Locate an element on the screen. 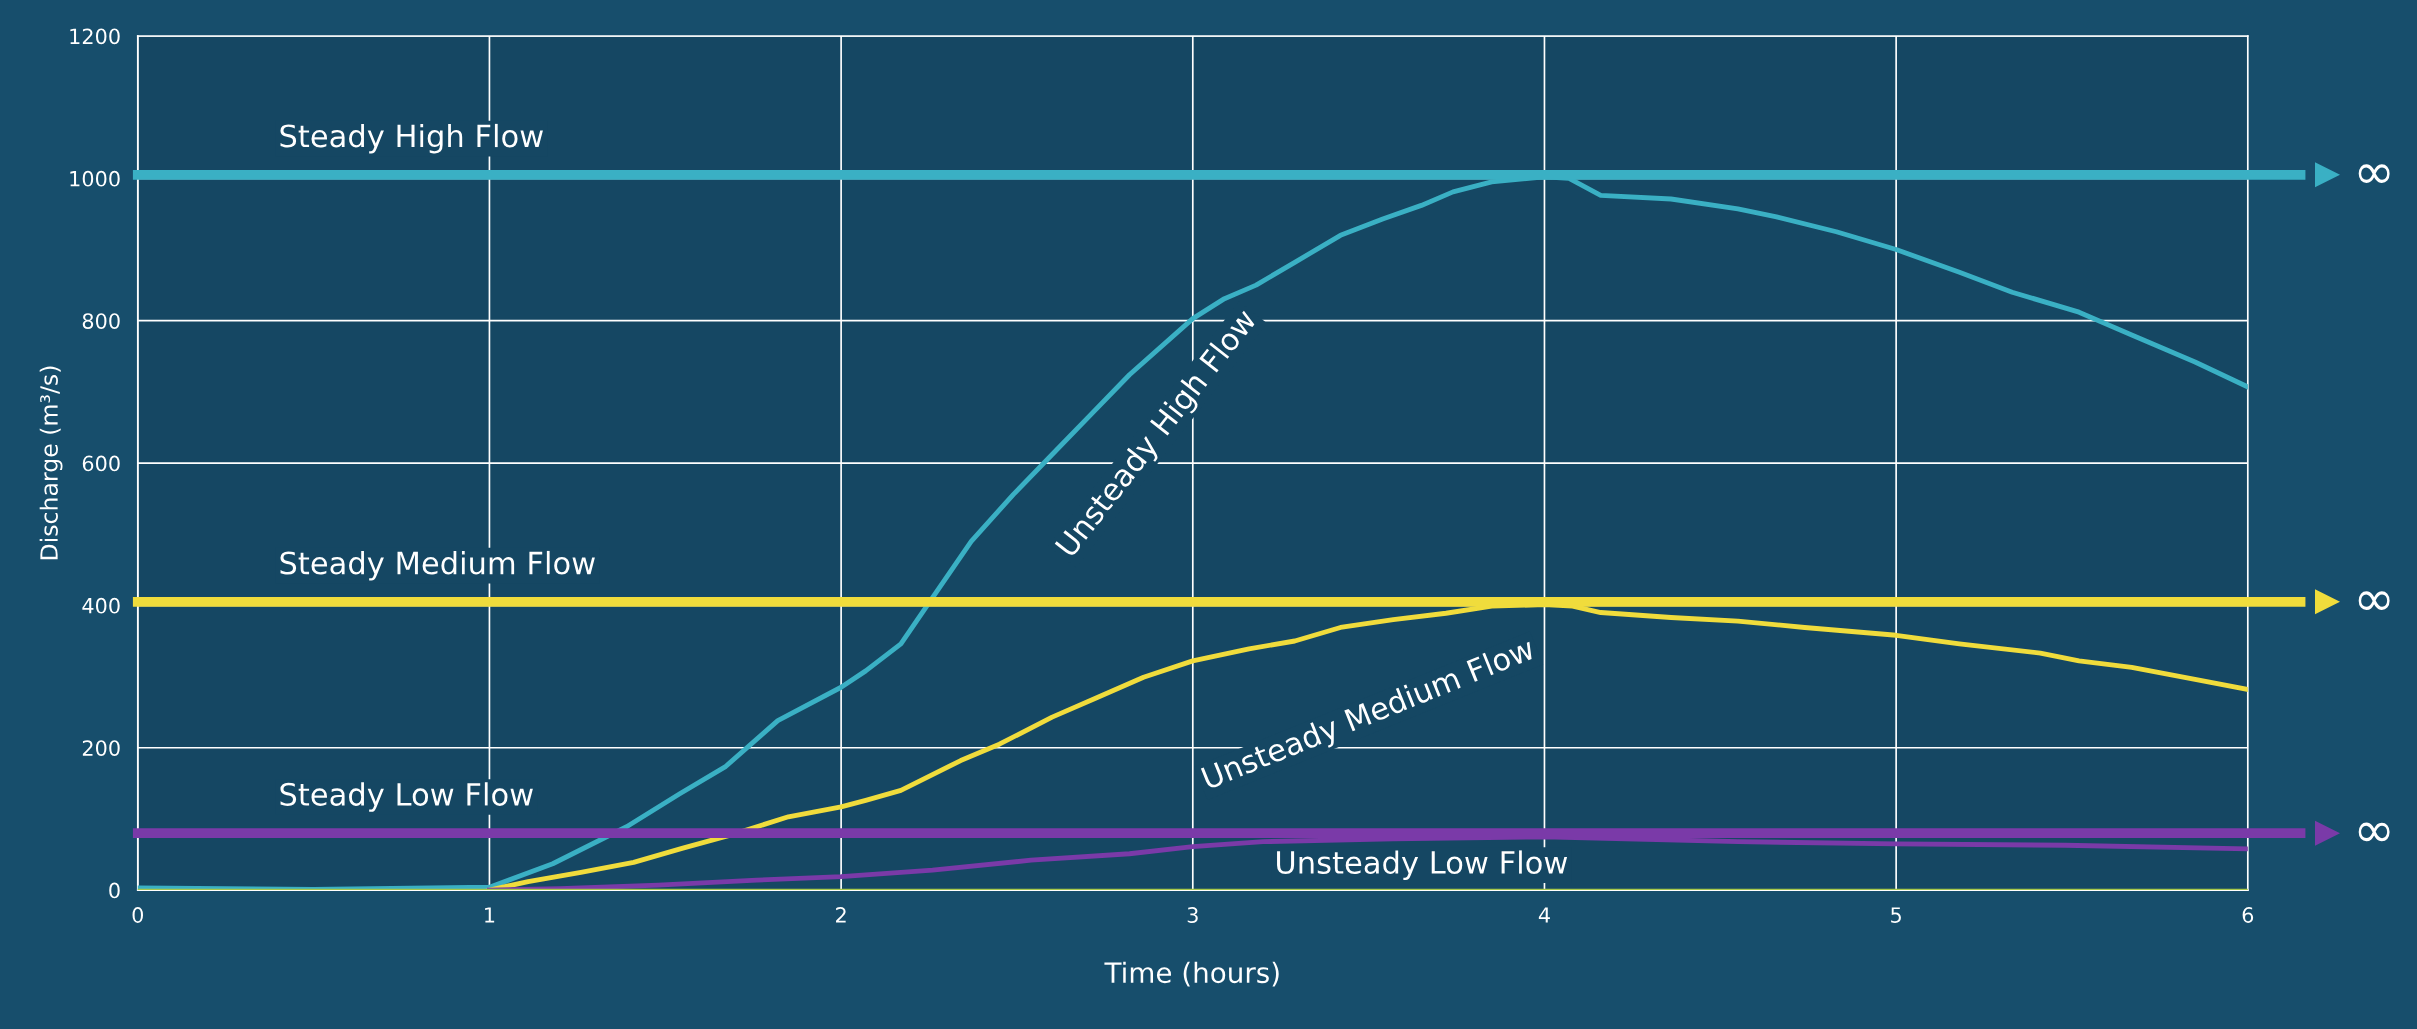  x-tick-label: 5 is located at coordinates (1896, 915).